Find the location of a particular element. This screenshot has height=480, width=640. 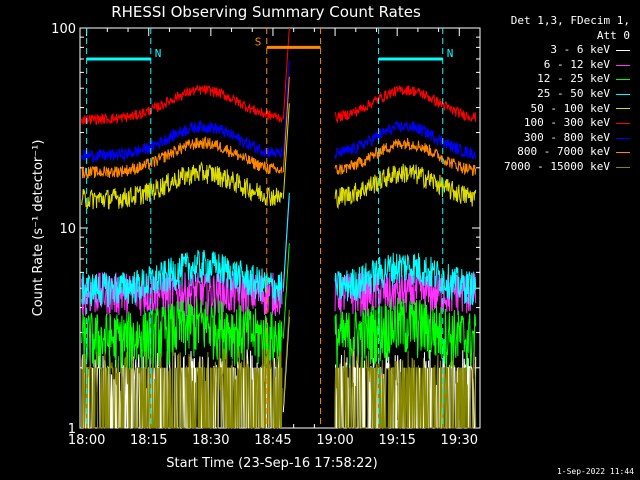

series-25-50kev is located at coordinates (279, 250).